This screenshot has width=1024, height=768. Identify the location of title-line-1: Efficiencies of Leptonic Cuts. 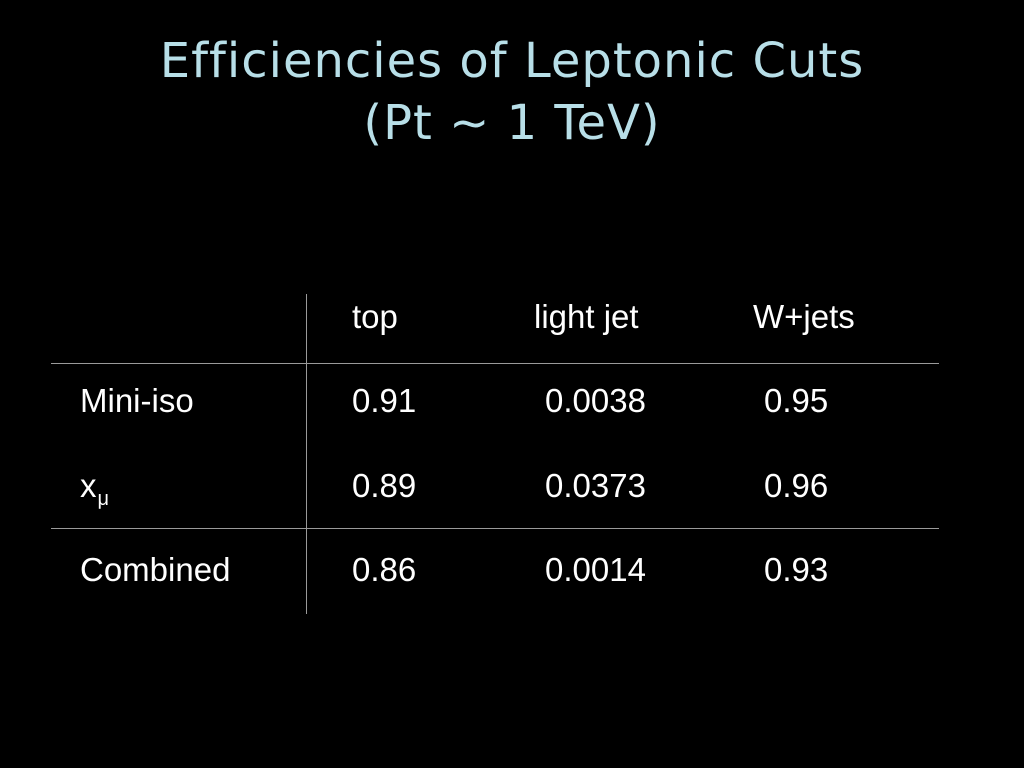
(512, 61).